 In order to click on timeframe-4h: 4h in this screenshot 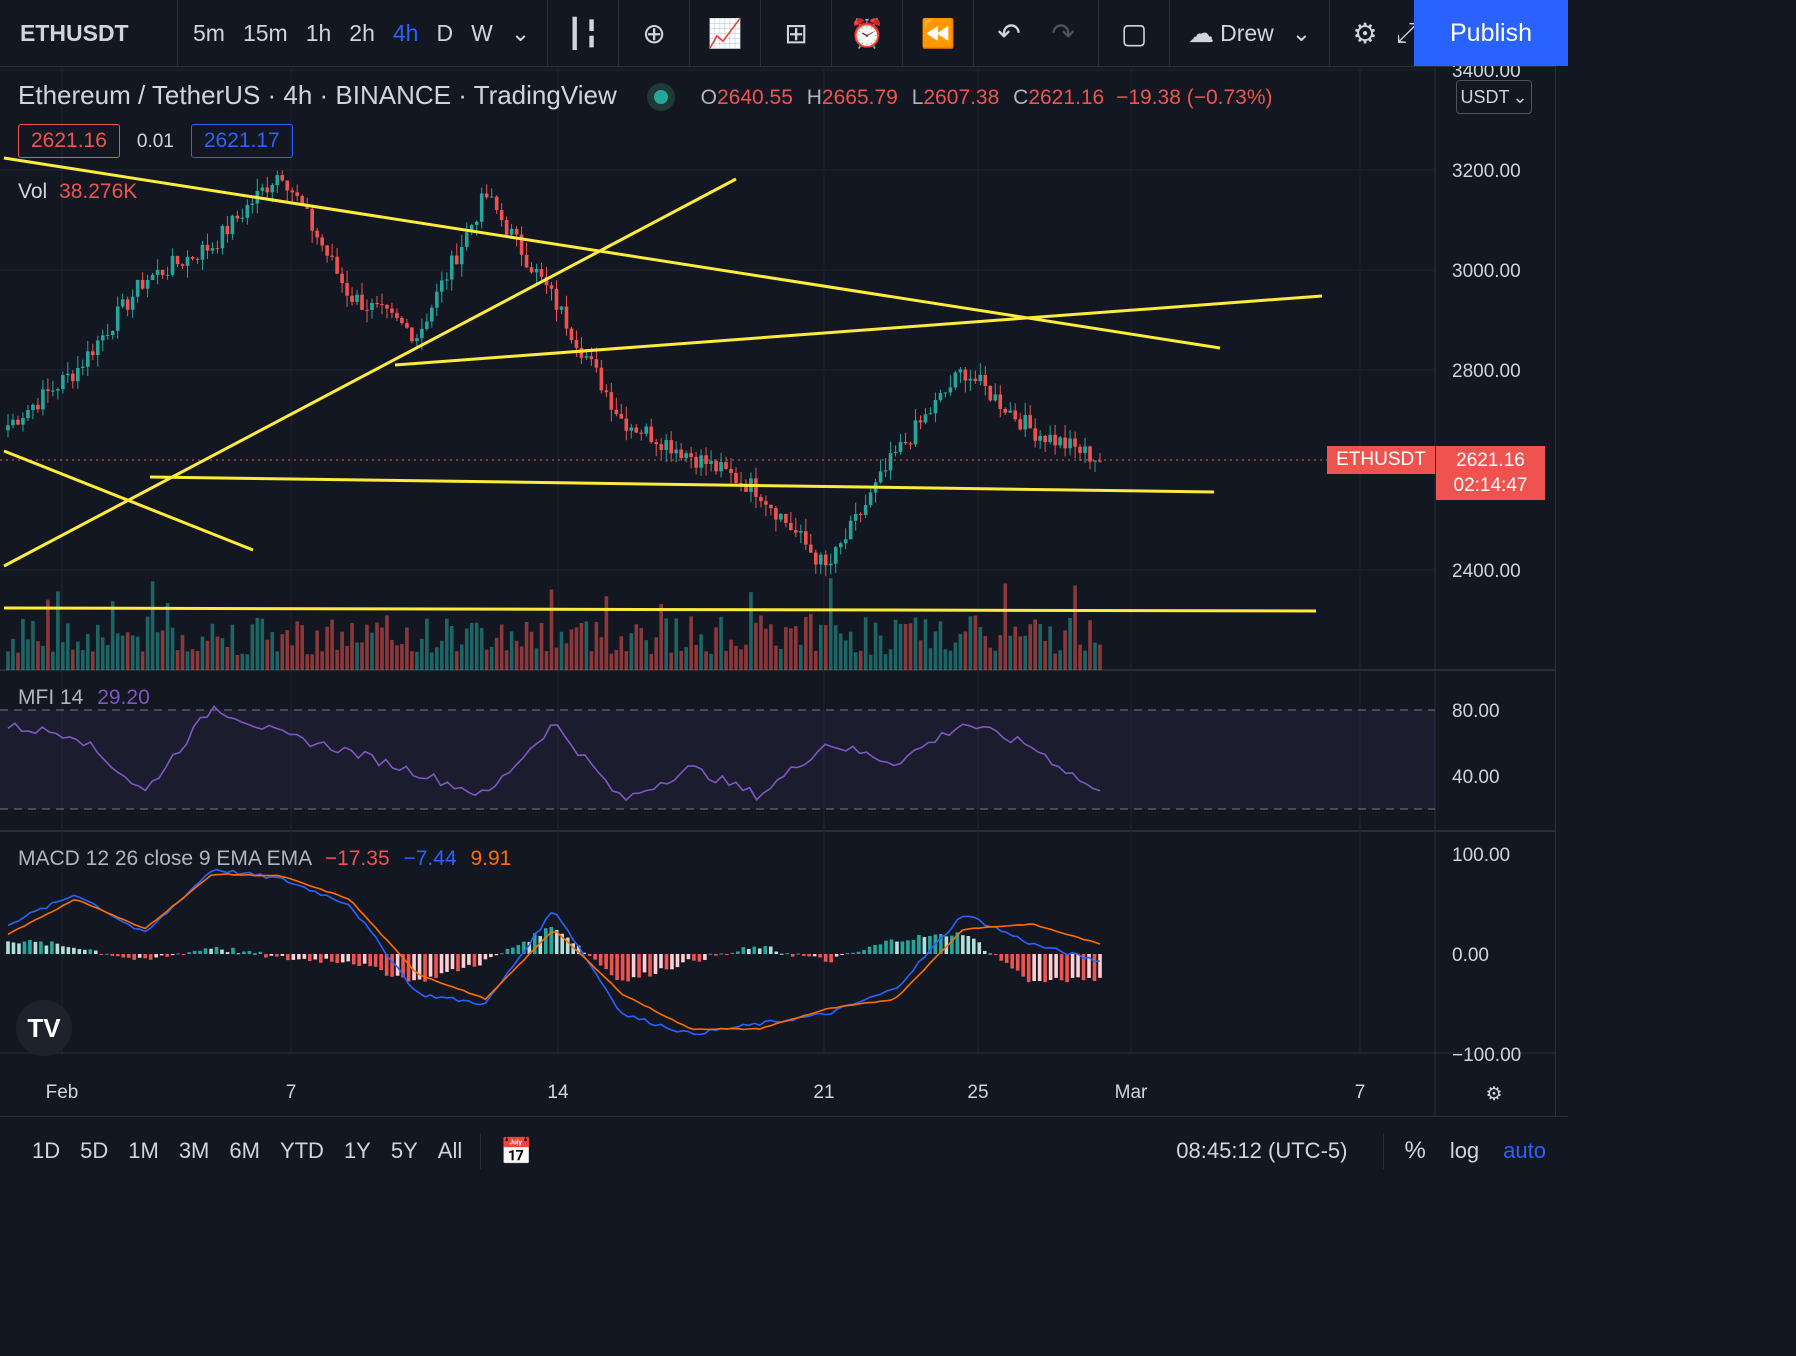, I will do `click(405, 32)`.